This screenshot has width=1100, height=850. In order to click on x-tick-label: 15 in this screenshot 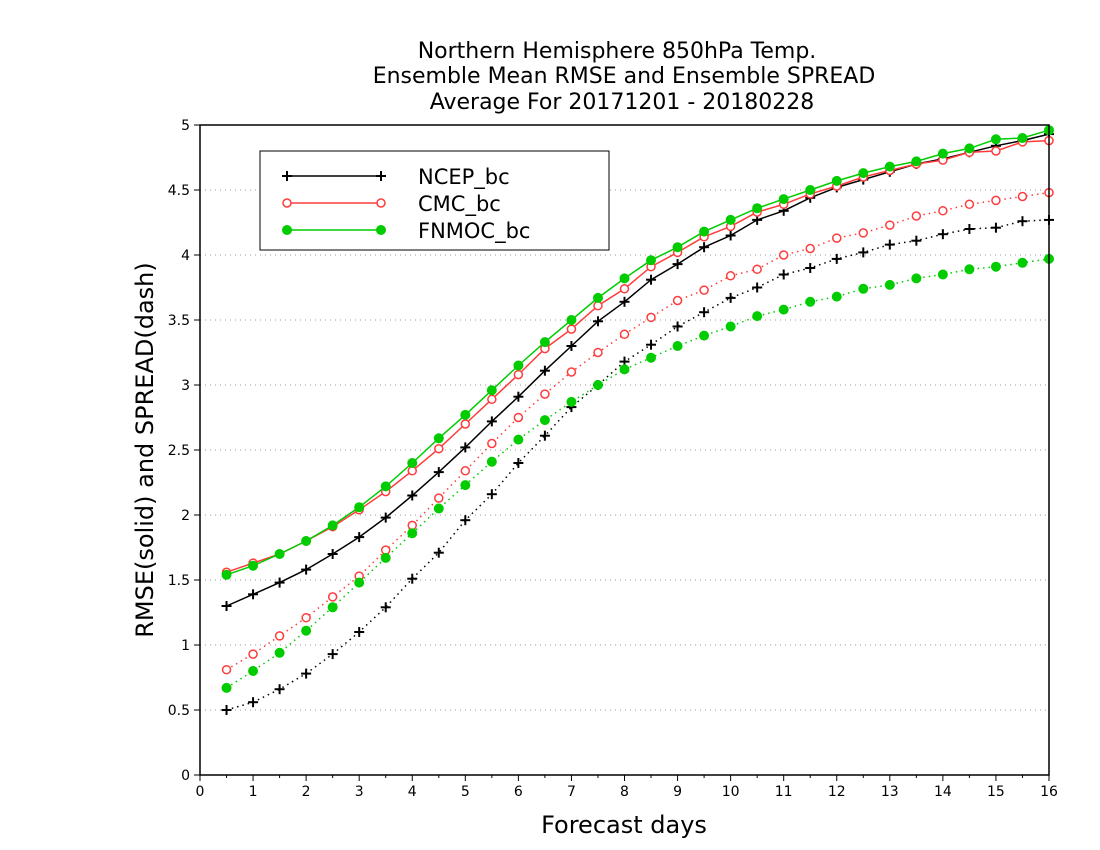, I will do `click(996, 792)`.